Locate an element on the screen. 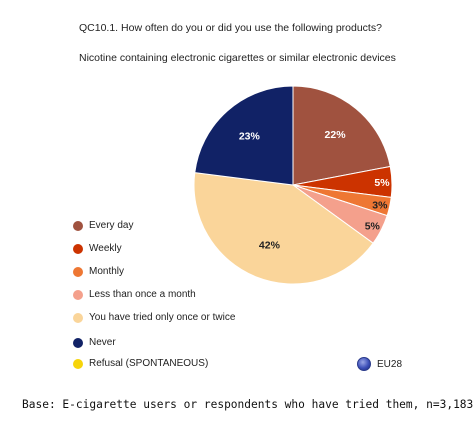  globe-icon is located at coordinates (364, 364).